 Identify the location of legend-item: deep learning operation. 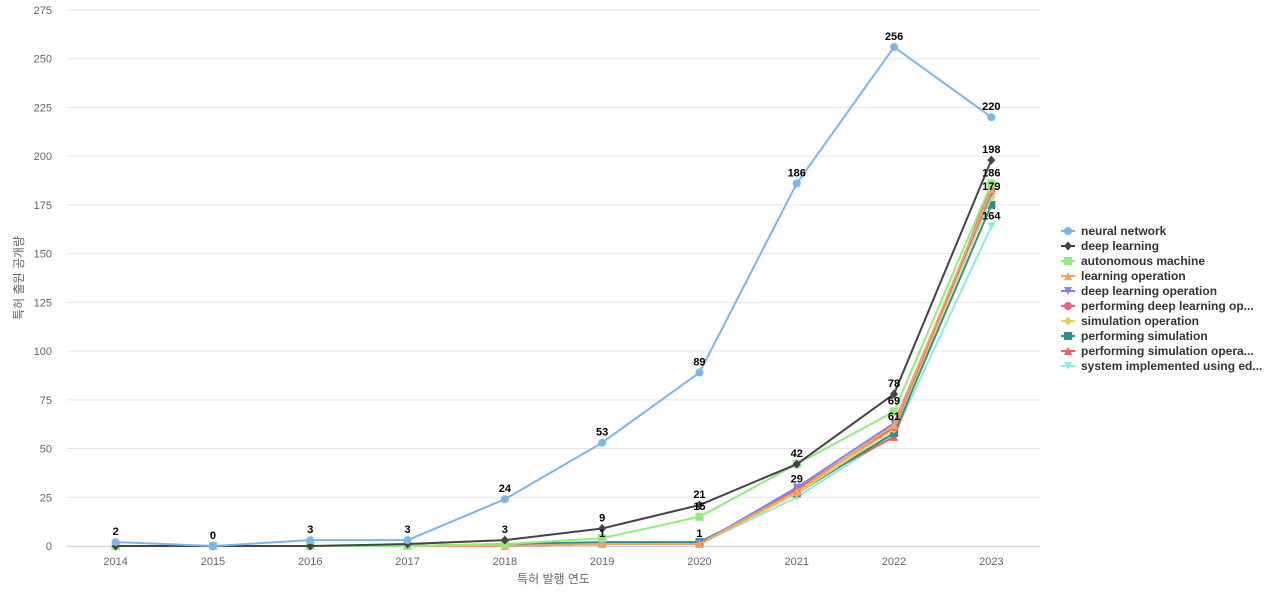
(1139, 291).